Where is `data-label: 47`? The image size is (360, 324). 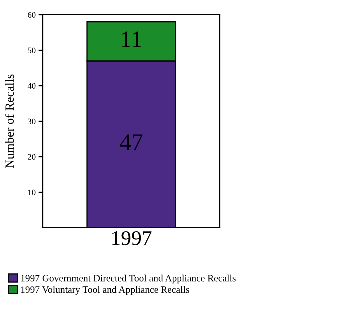
data-label: 47 is located at coordinates (131, 142).